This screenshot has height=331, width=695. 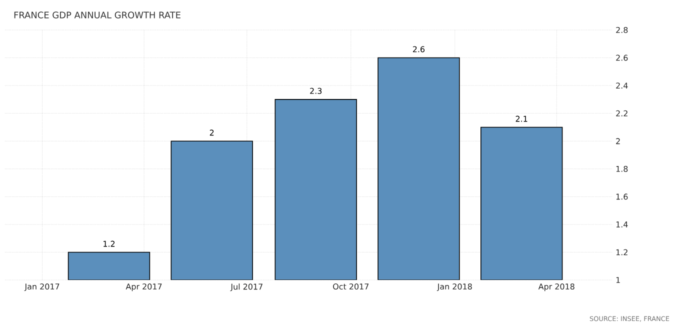 What do you see at coordinates (97, 15) in the screenshot?
I see `chart-title: FRANCE GDP ANNUAL GROWTH RATE` at bounding box center [97, 15].